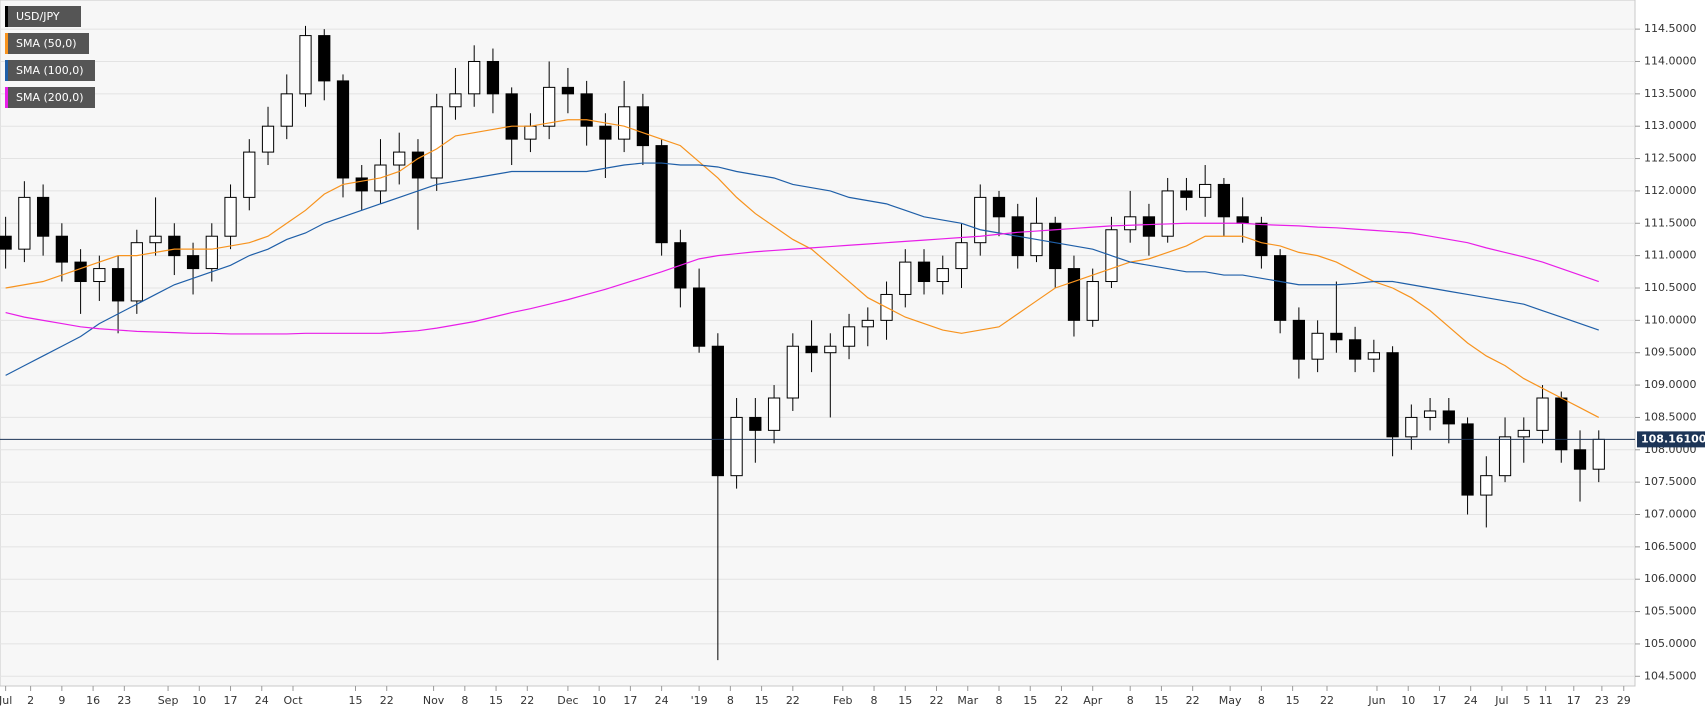  Describe the element at coordinates (1670, 255) in the screenshot. I see `y-tick-label: 111.0000` at that location.